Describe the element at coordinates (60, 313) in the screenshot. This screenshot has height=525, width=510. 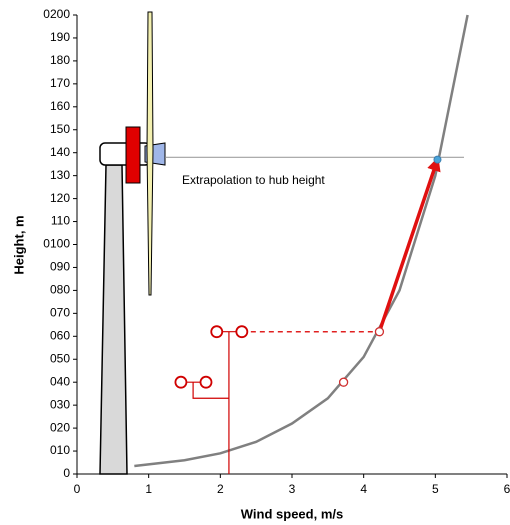
I see `y-tick-label: 070` at that location.